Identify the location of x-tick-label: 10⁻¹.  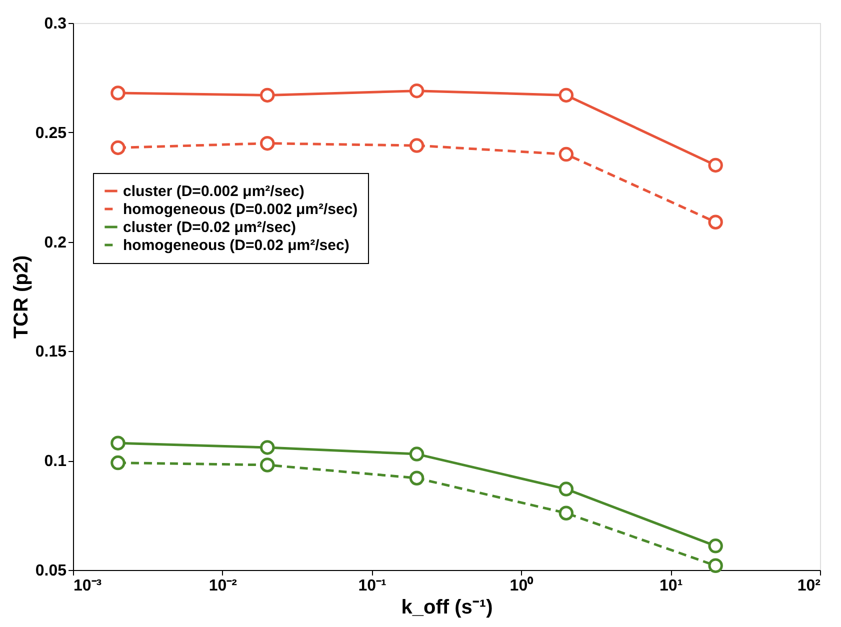
(372, 586).